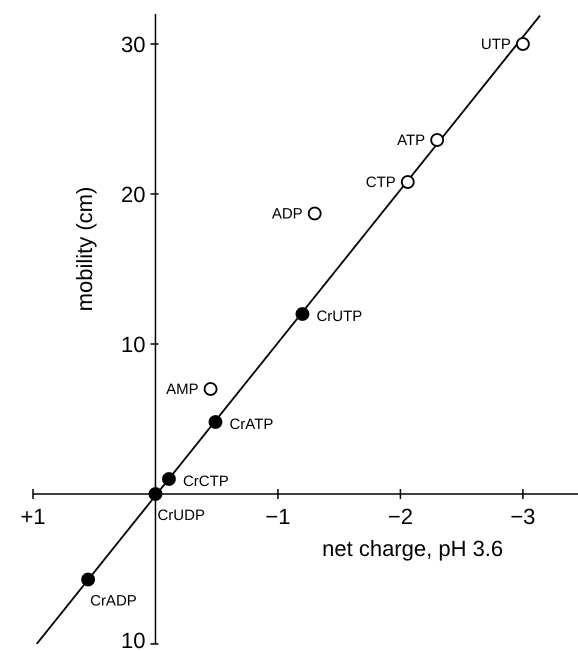  I want to click on y-tick-label: 30, so click(133, 44).